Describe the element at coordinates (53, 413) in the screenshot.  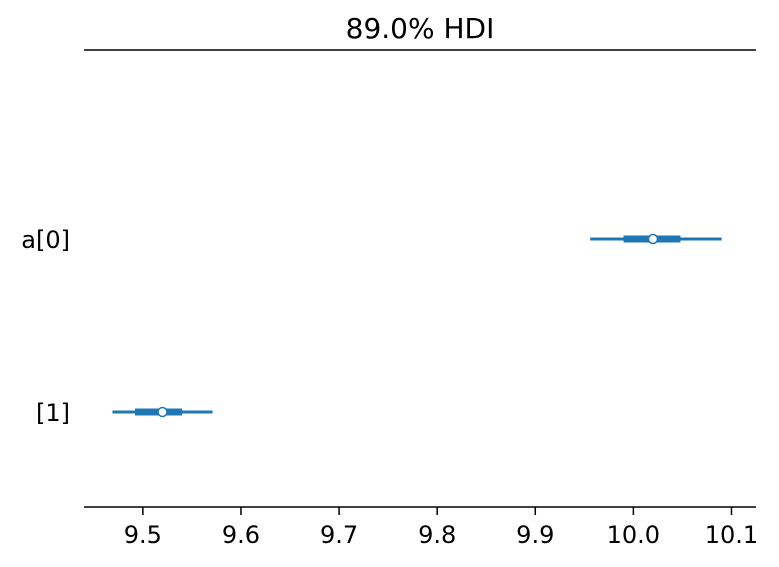
I see `row-label: [1]` at that location.